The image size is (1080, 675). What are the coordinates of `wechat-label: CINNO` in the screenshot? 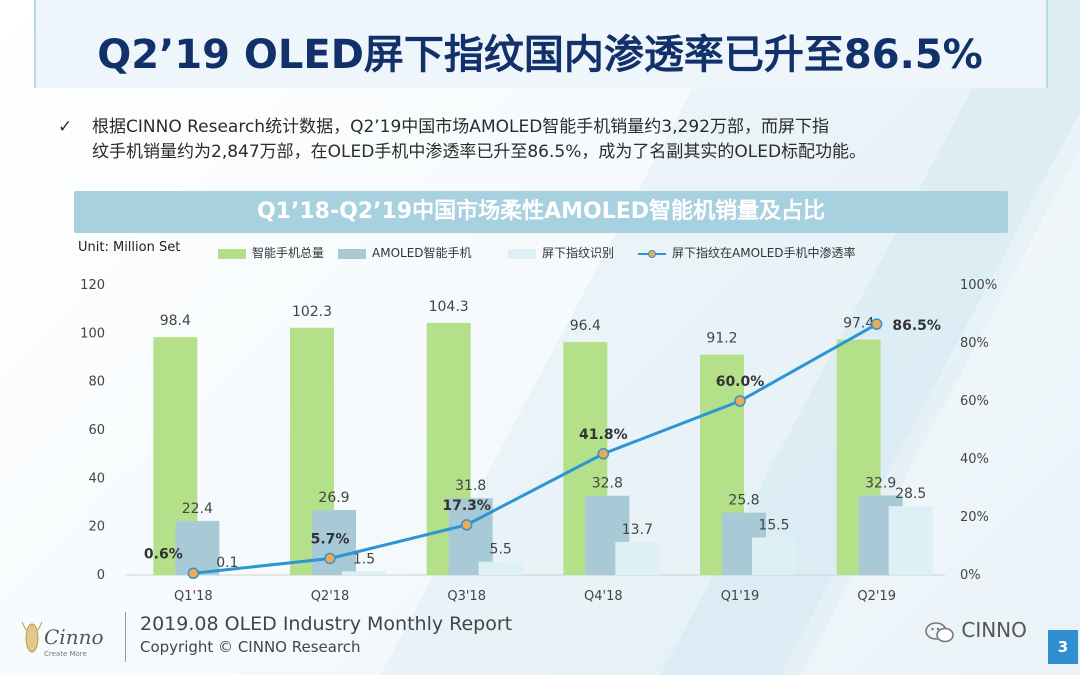 It's located at (994, 630).